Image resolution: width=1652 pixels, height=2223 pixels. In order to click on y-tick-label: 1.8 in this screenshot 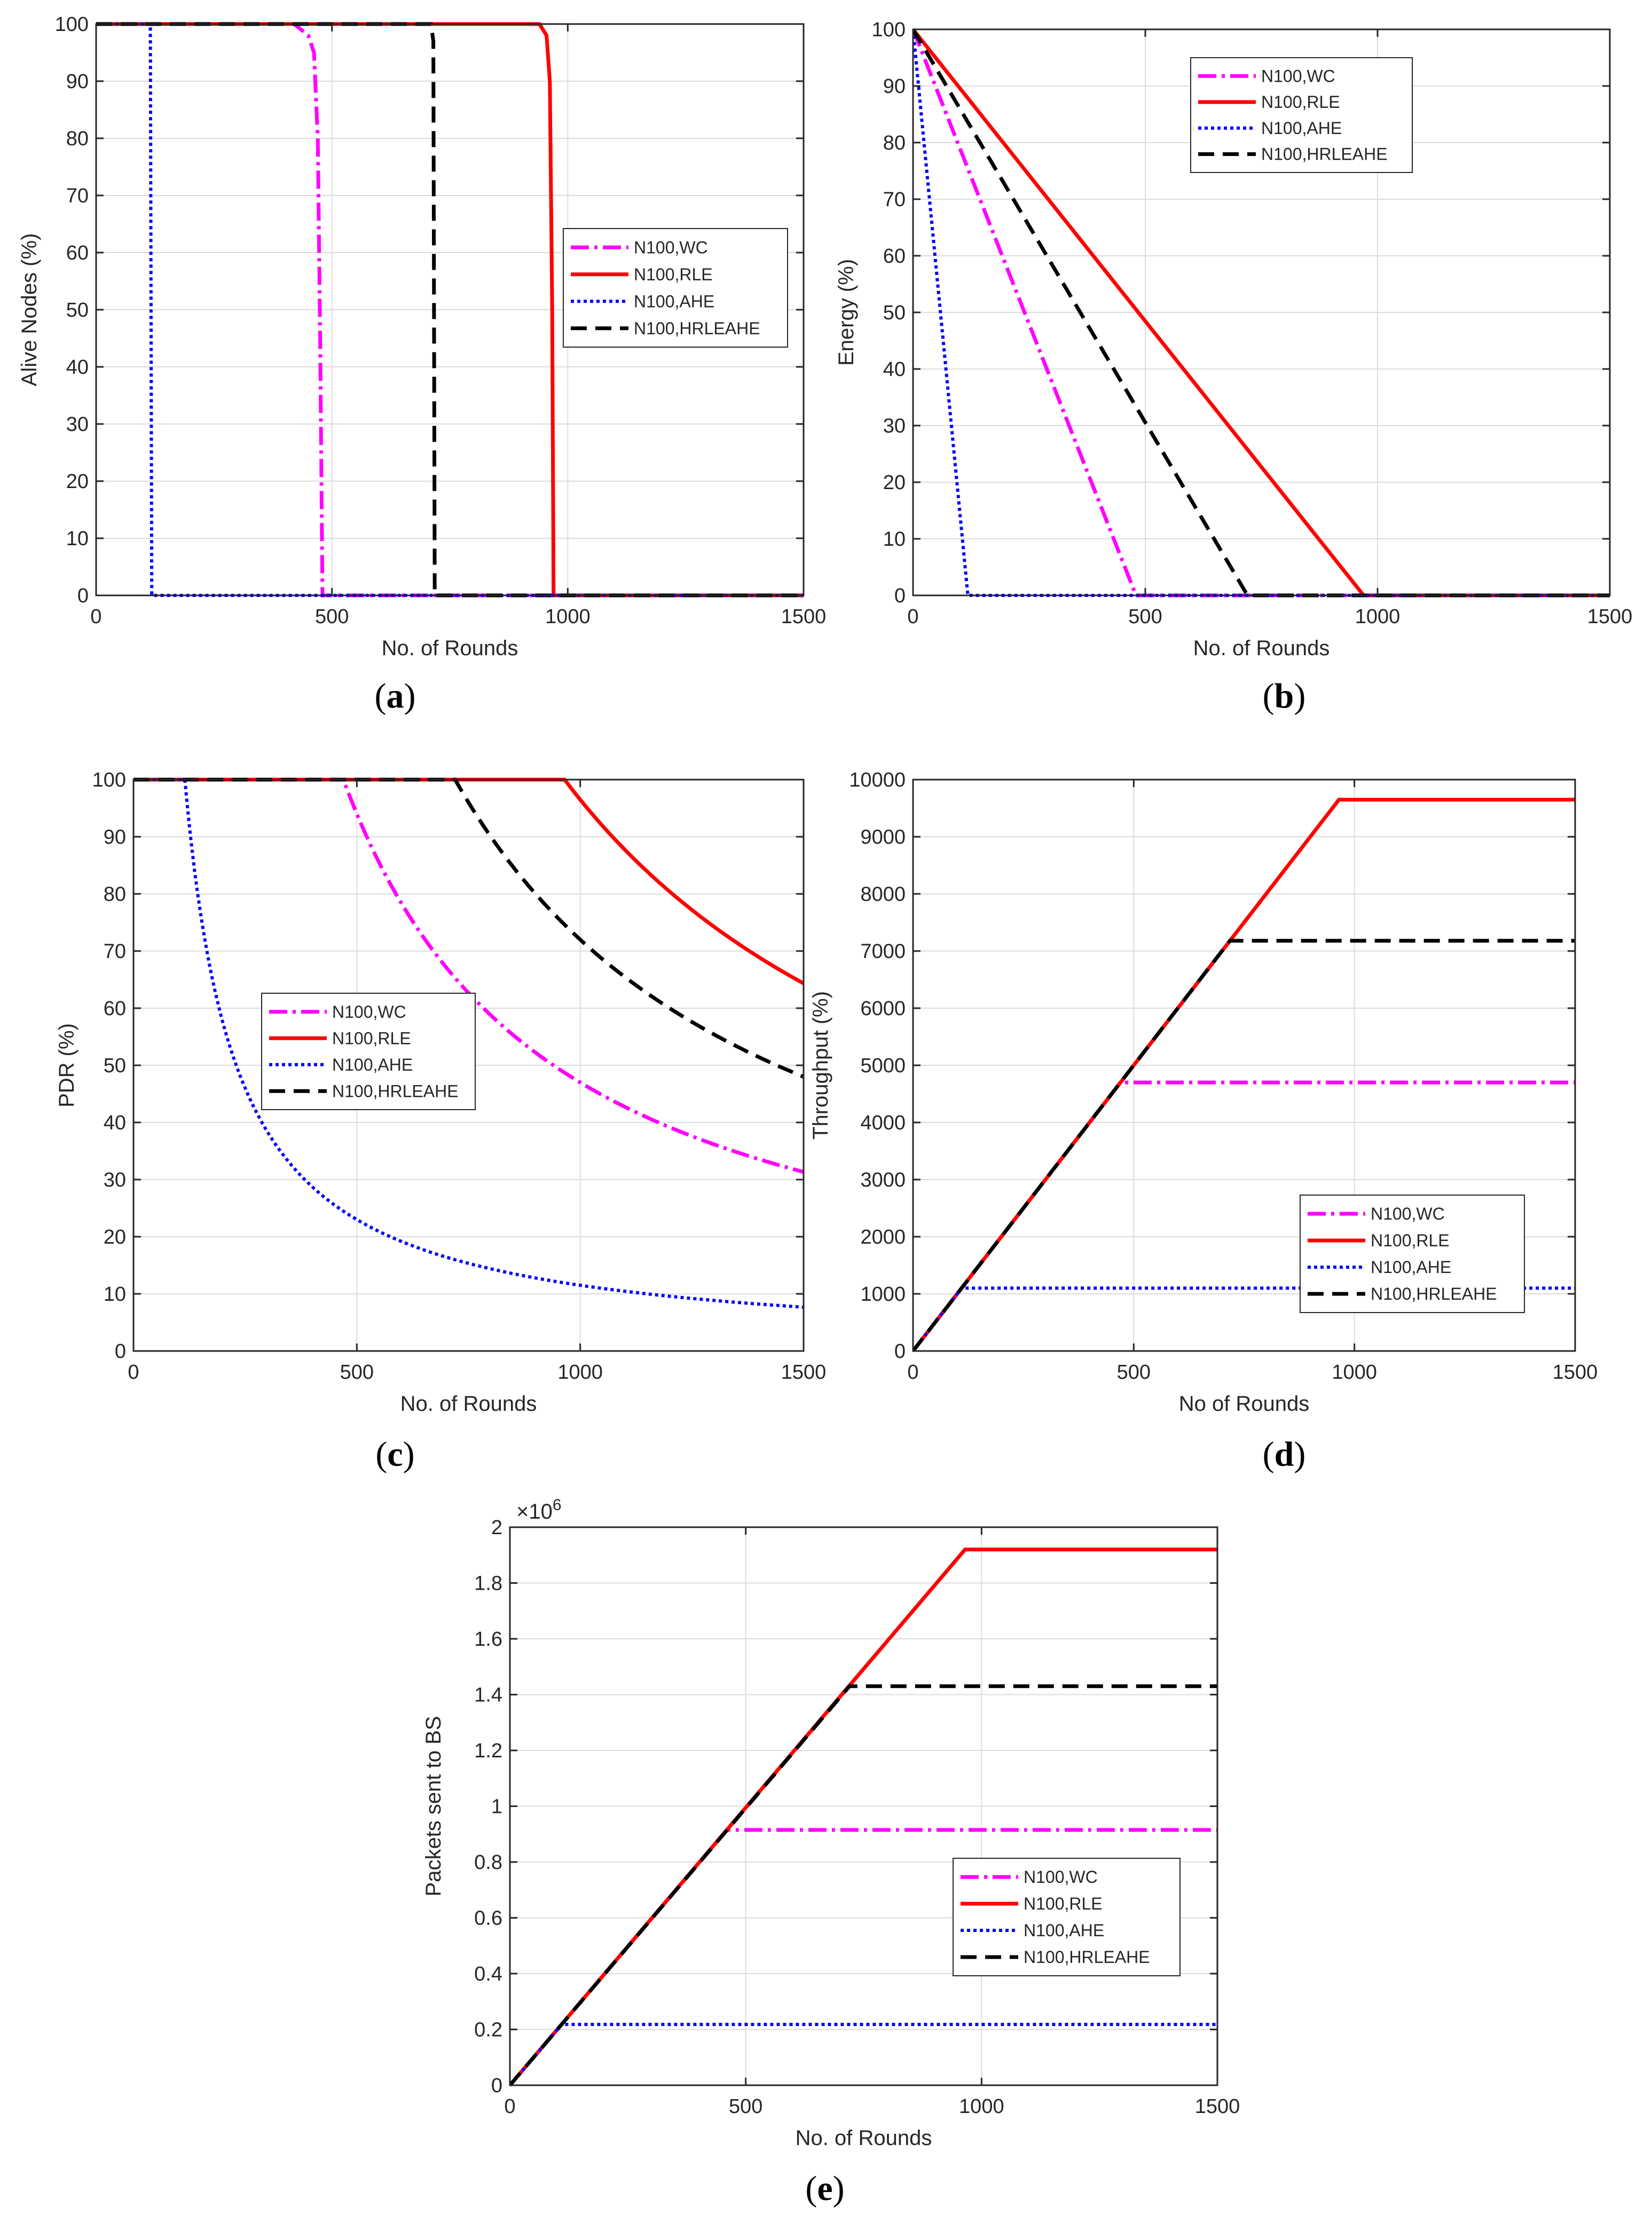, I will do `click(488, 1584)`.